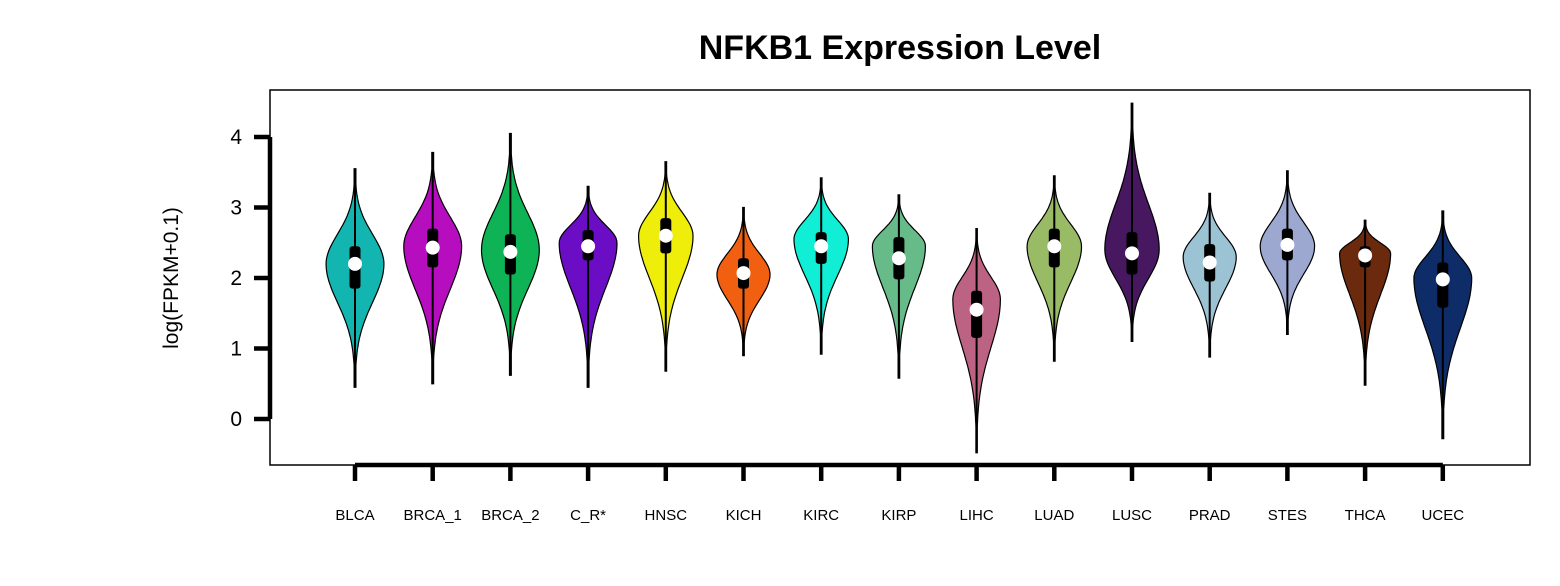  I want to click on y-axis-label: log(FPKM+0.1), so click(171, 278).